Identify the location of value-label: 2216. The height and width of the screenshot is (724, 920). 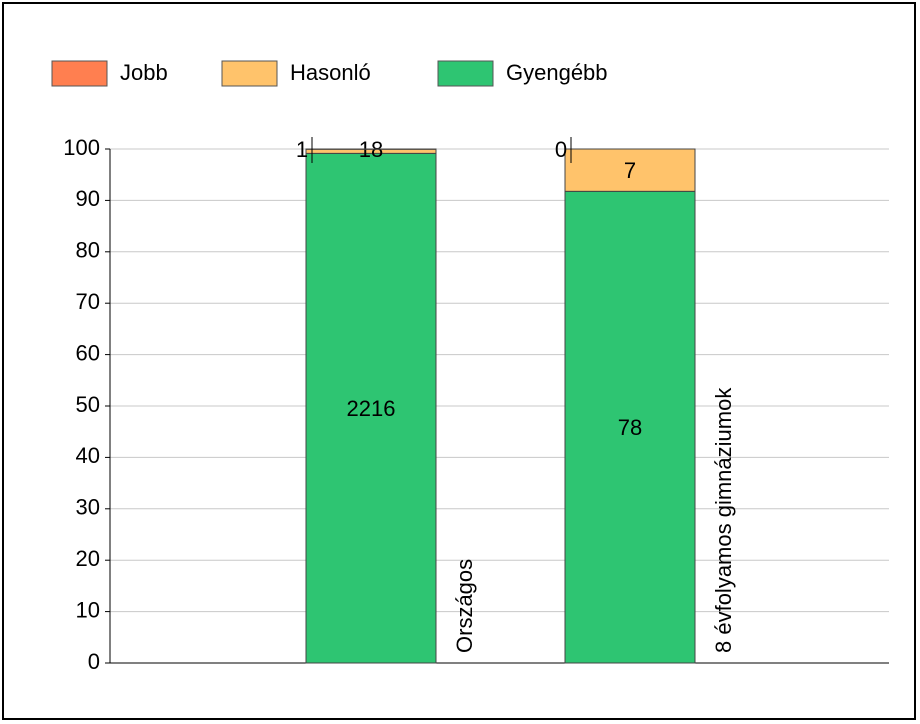
(371, 408).